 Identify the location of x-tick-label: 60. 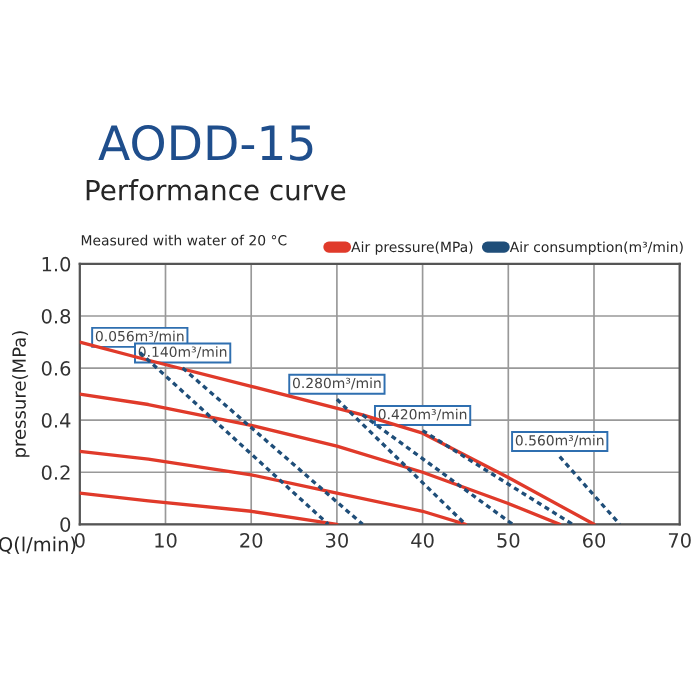
(594, 540).